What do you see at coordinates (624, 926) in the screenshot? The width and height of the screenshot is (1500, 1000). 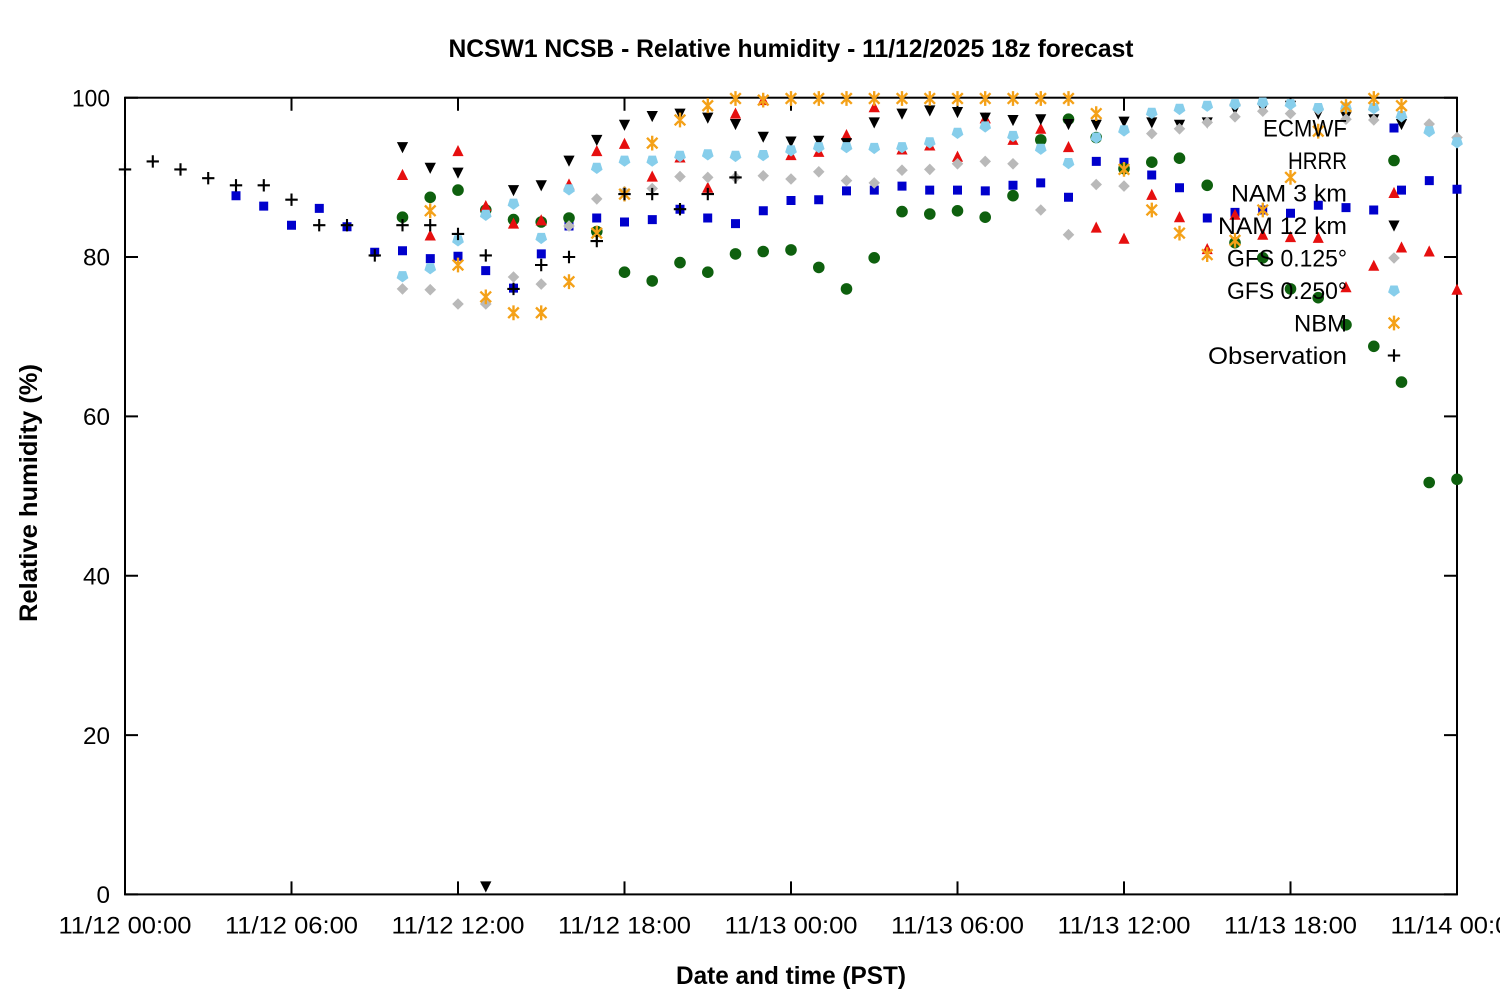 I see `svg-text: 11/12 18:00` at bounding box center [624, 926].